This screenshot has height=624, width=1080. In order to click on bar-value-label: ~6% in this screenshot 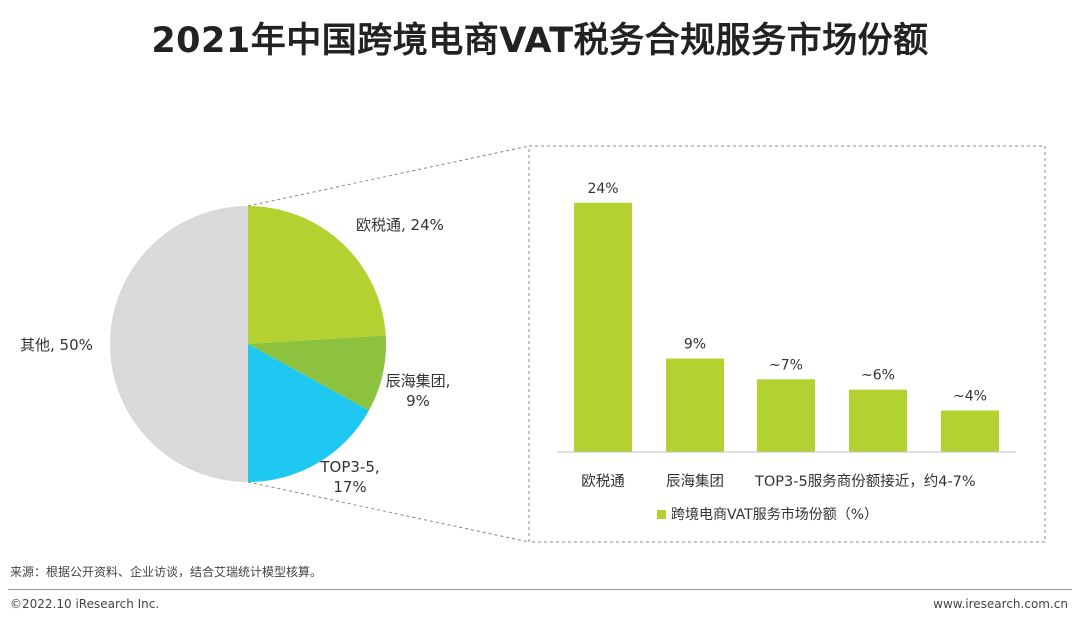, I will do `click(878, 376)`.